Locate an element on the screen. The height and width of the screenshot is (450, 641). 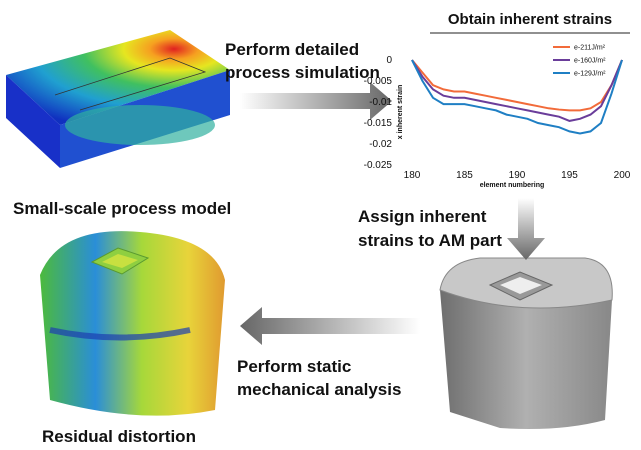
y-tick-label: -0.02 is located at coordinates (380, 144).